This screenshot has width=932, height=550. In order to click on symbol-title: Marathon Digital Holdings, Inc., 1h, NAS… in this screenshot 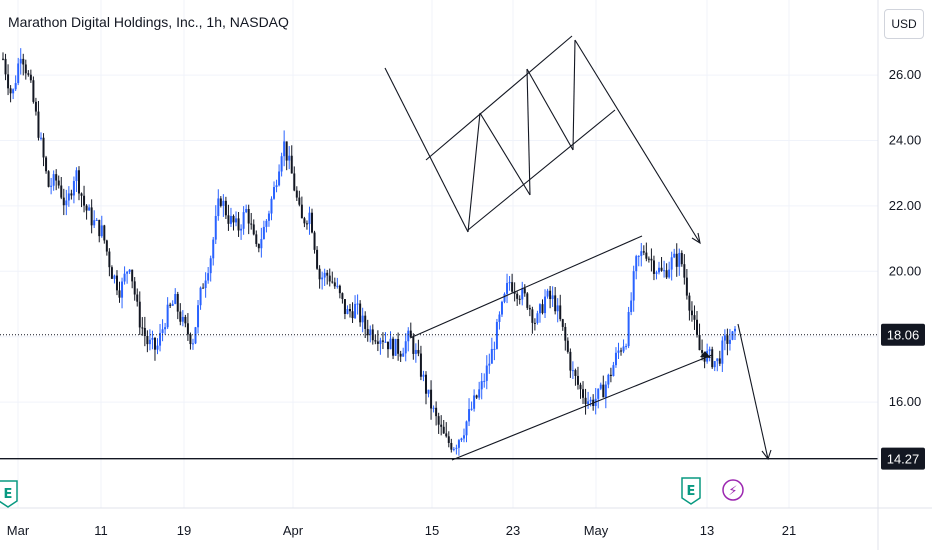, I will do `click(148, 22)`.